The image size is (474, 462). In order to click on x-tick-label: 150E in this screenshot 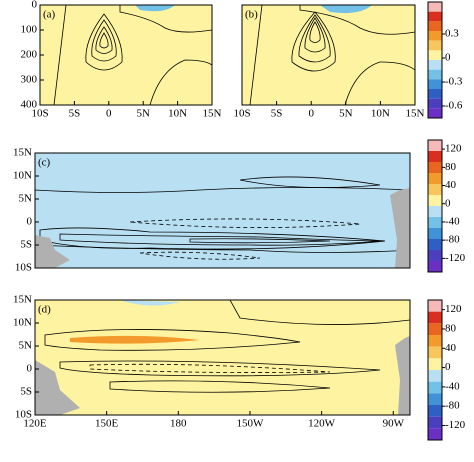, I will do `click(107, 424)`.